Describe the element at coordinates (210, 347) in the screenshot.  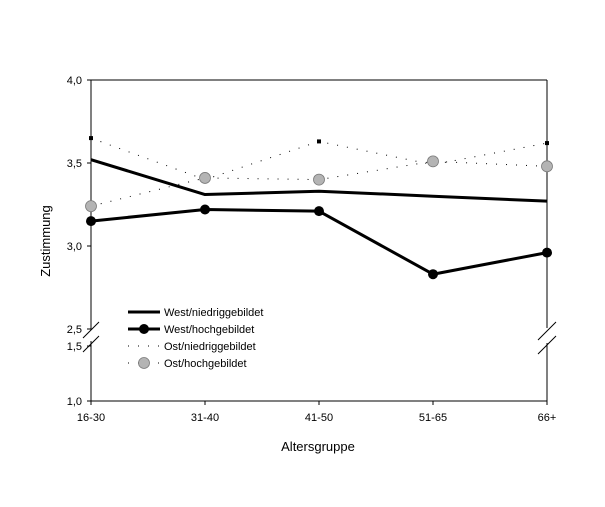
I see `legend-label: Ost/niedriggebildet` at that location.